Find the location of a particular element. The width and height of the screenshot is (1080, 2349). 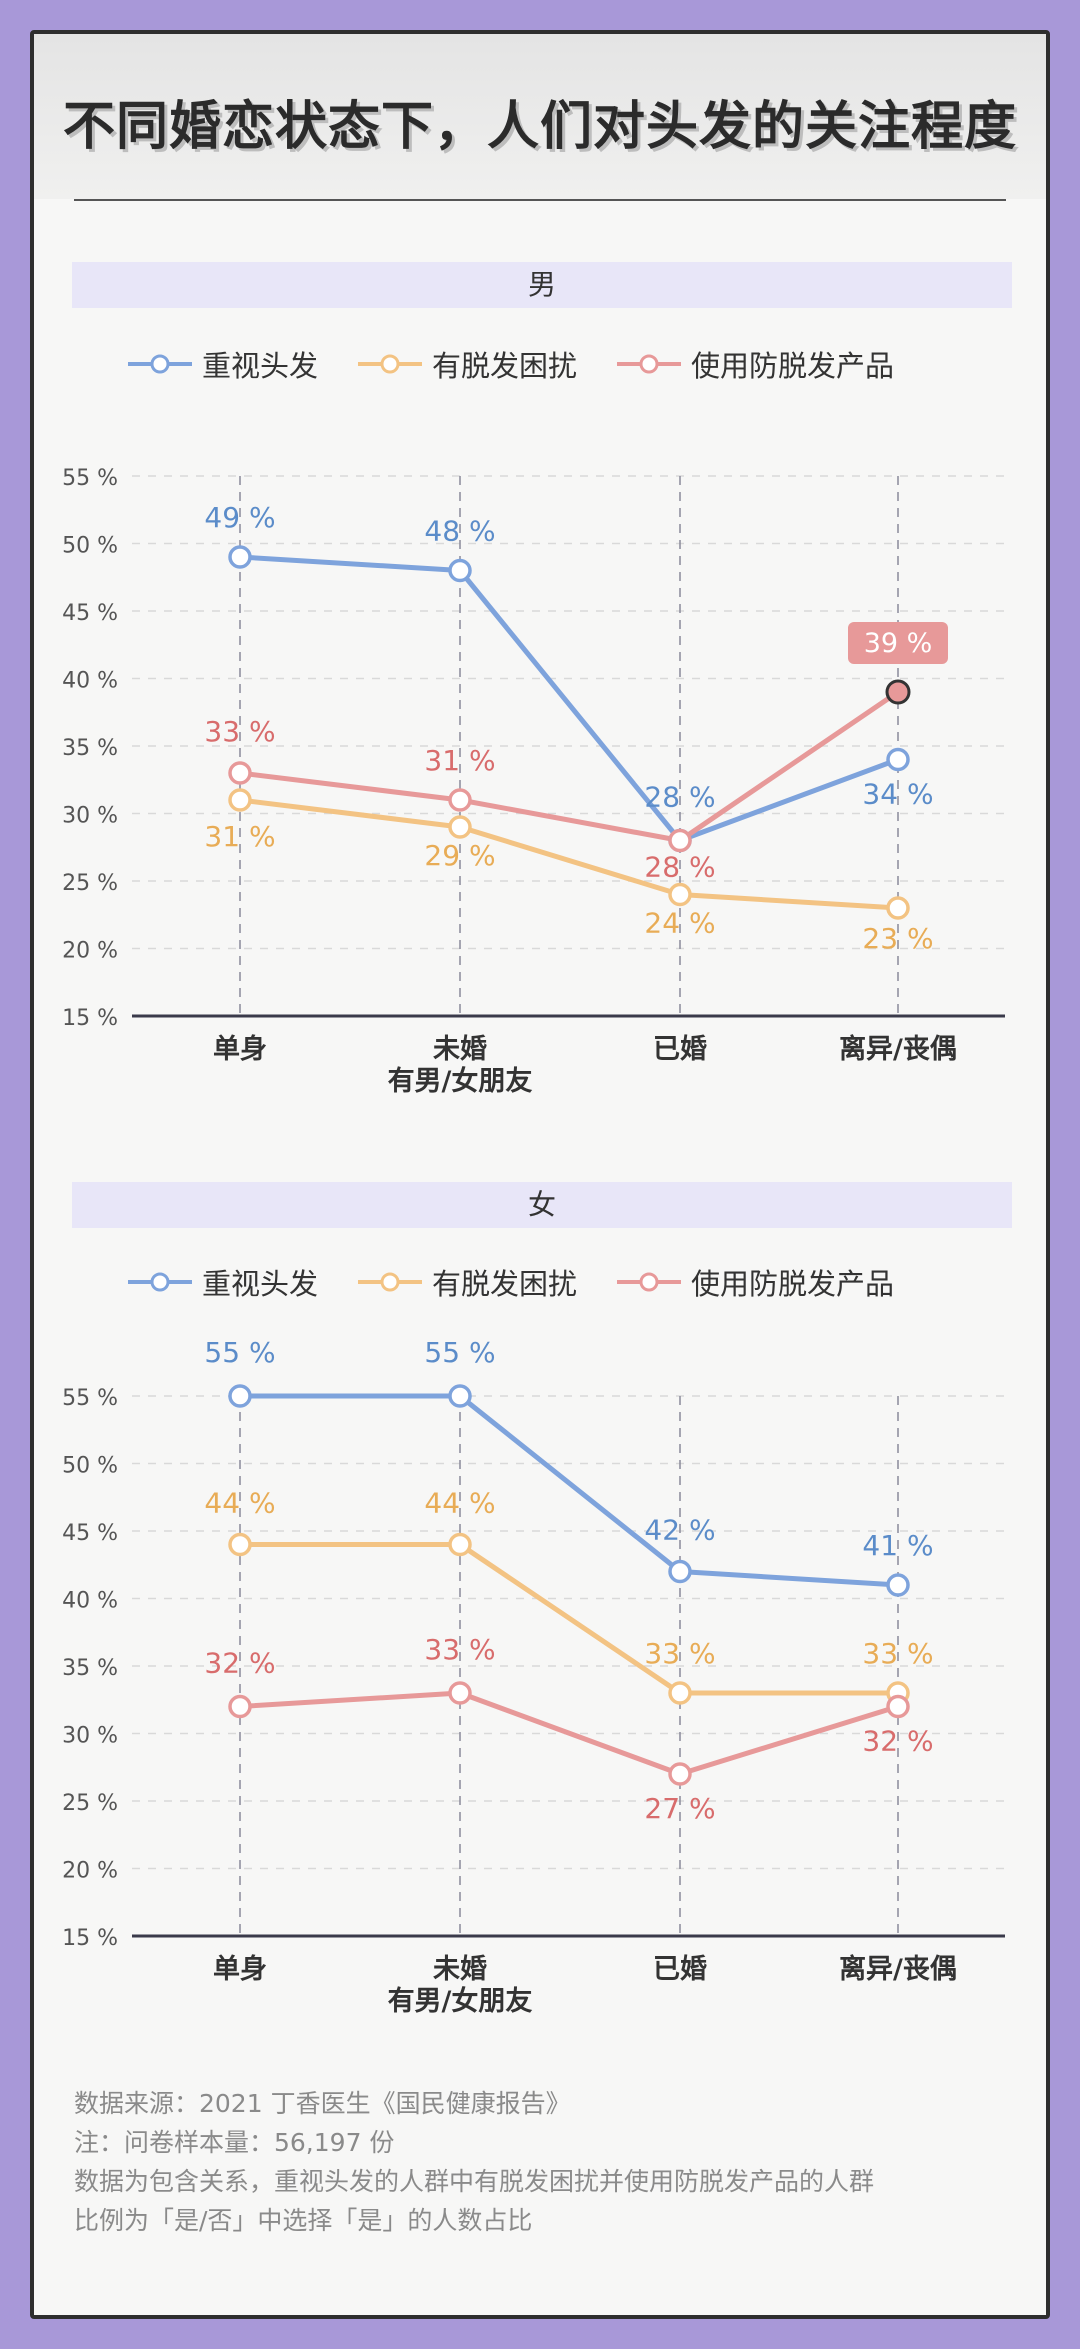

data-label: 49 % is located at coordinates (239, 517).